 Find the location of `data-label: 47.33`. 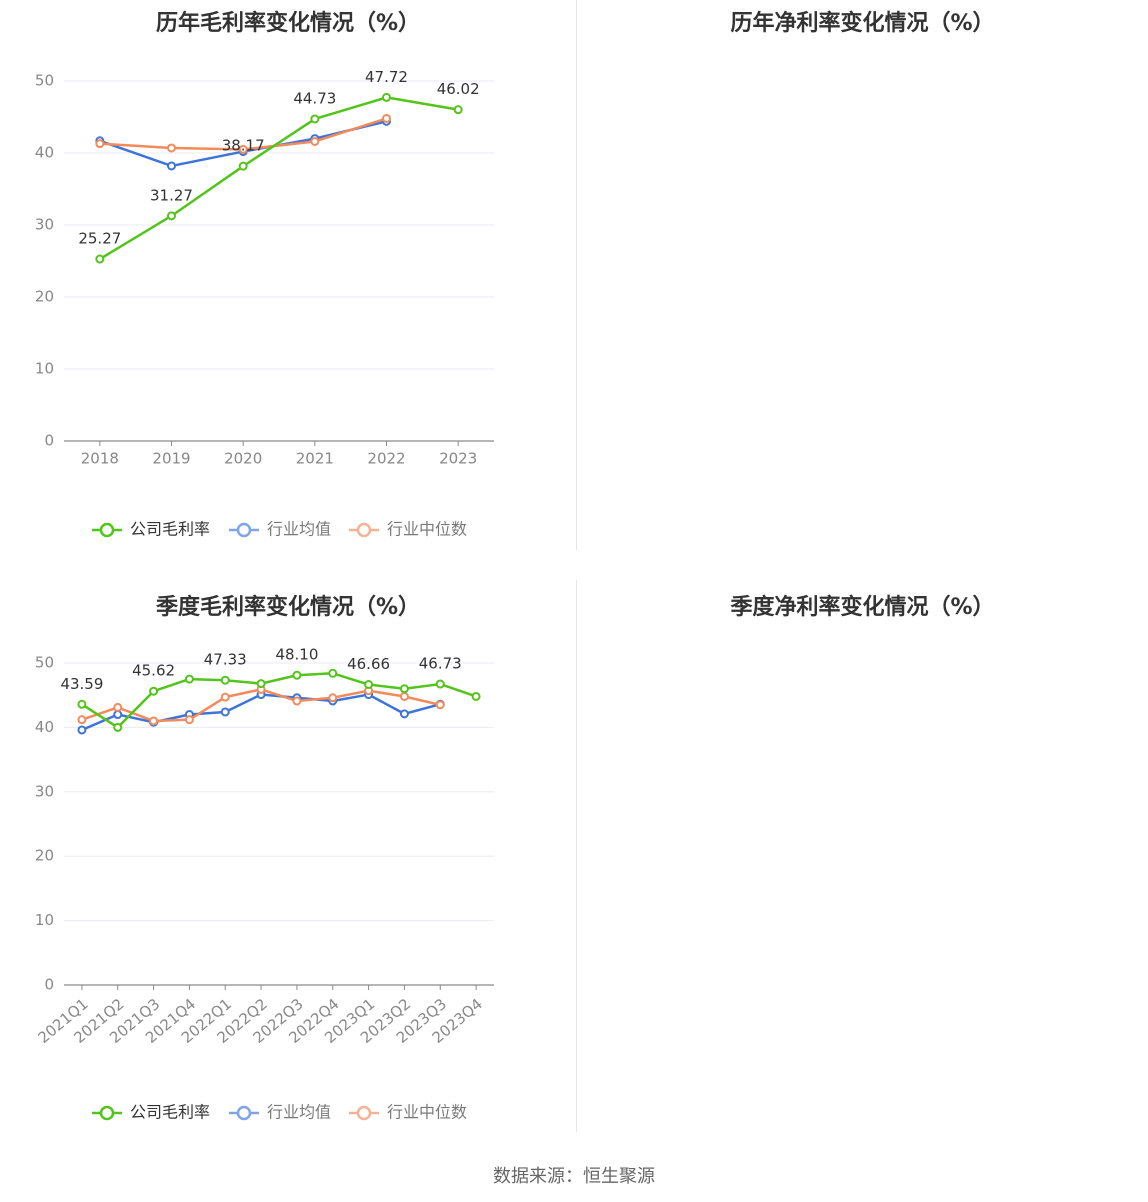

data-label: 47.33 is located at coordinates (225, 660).